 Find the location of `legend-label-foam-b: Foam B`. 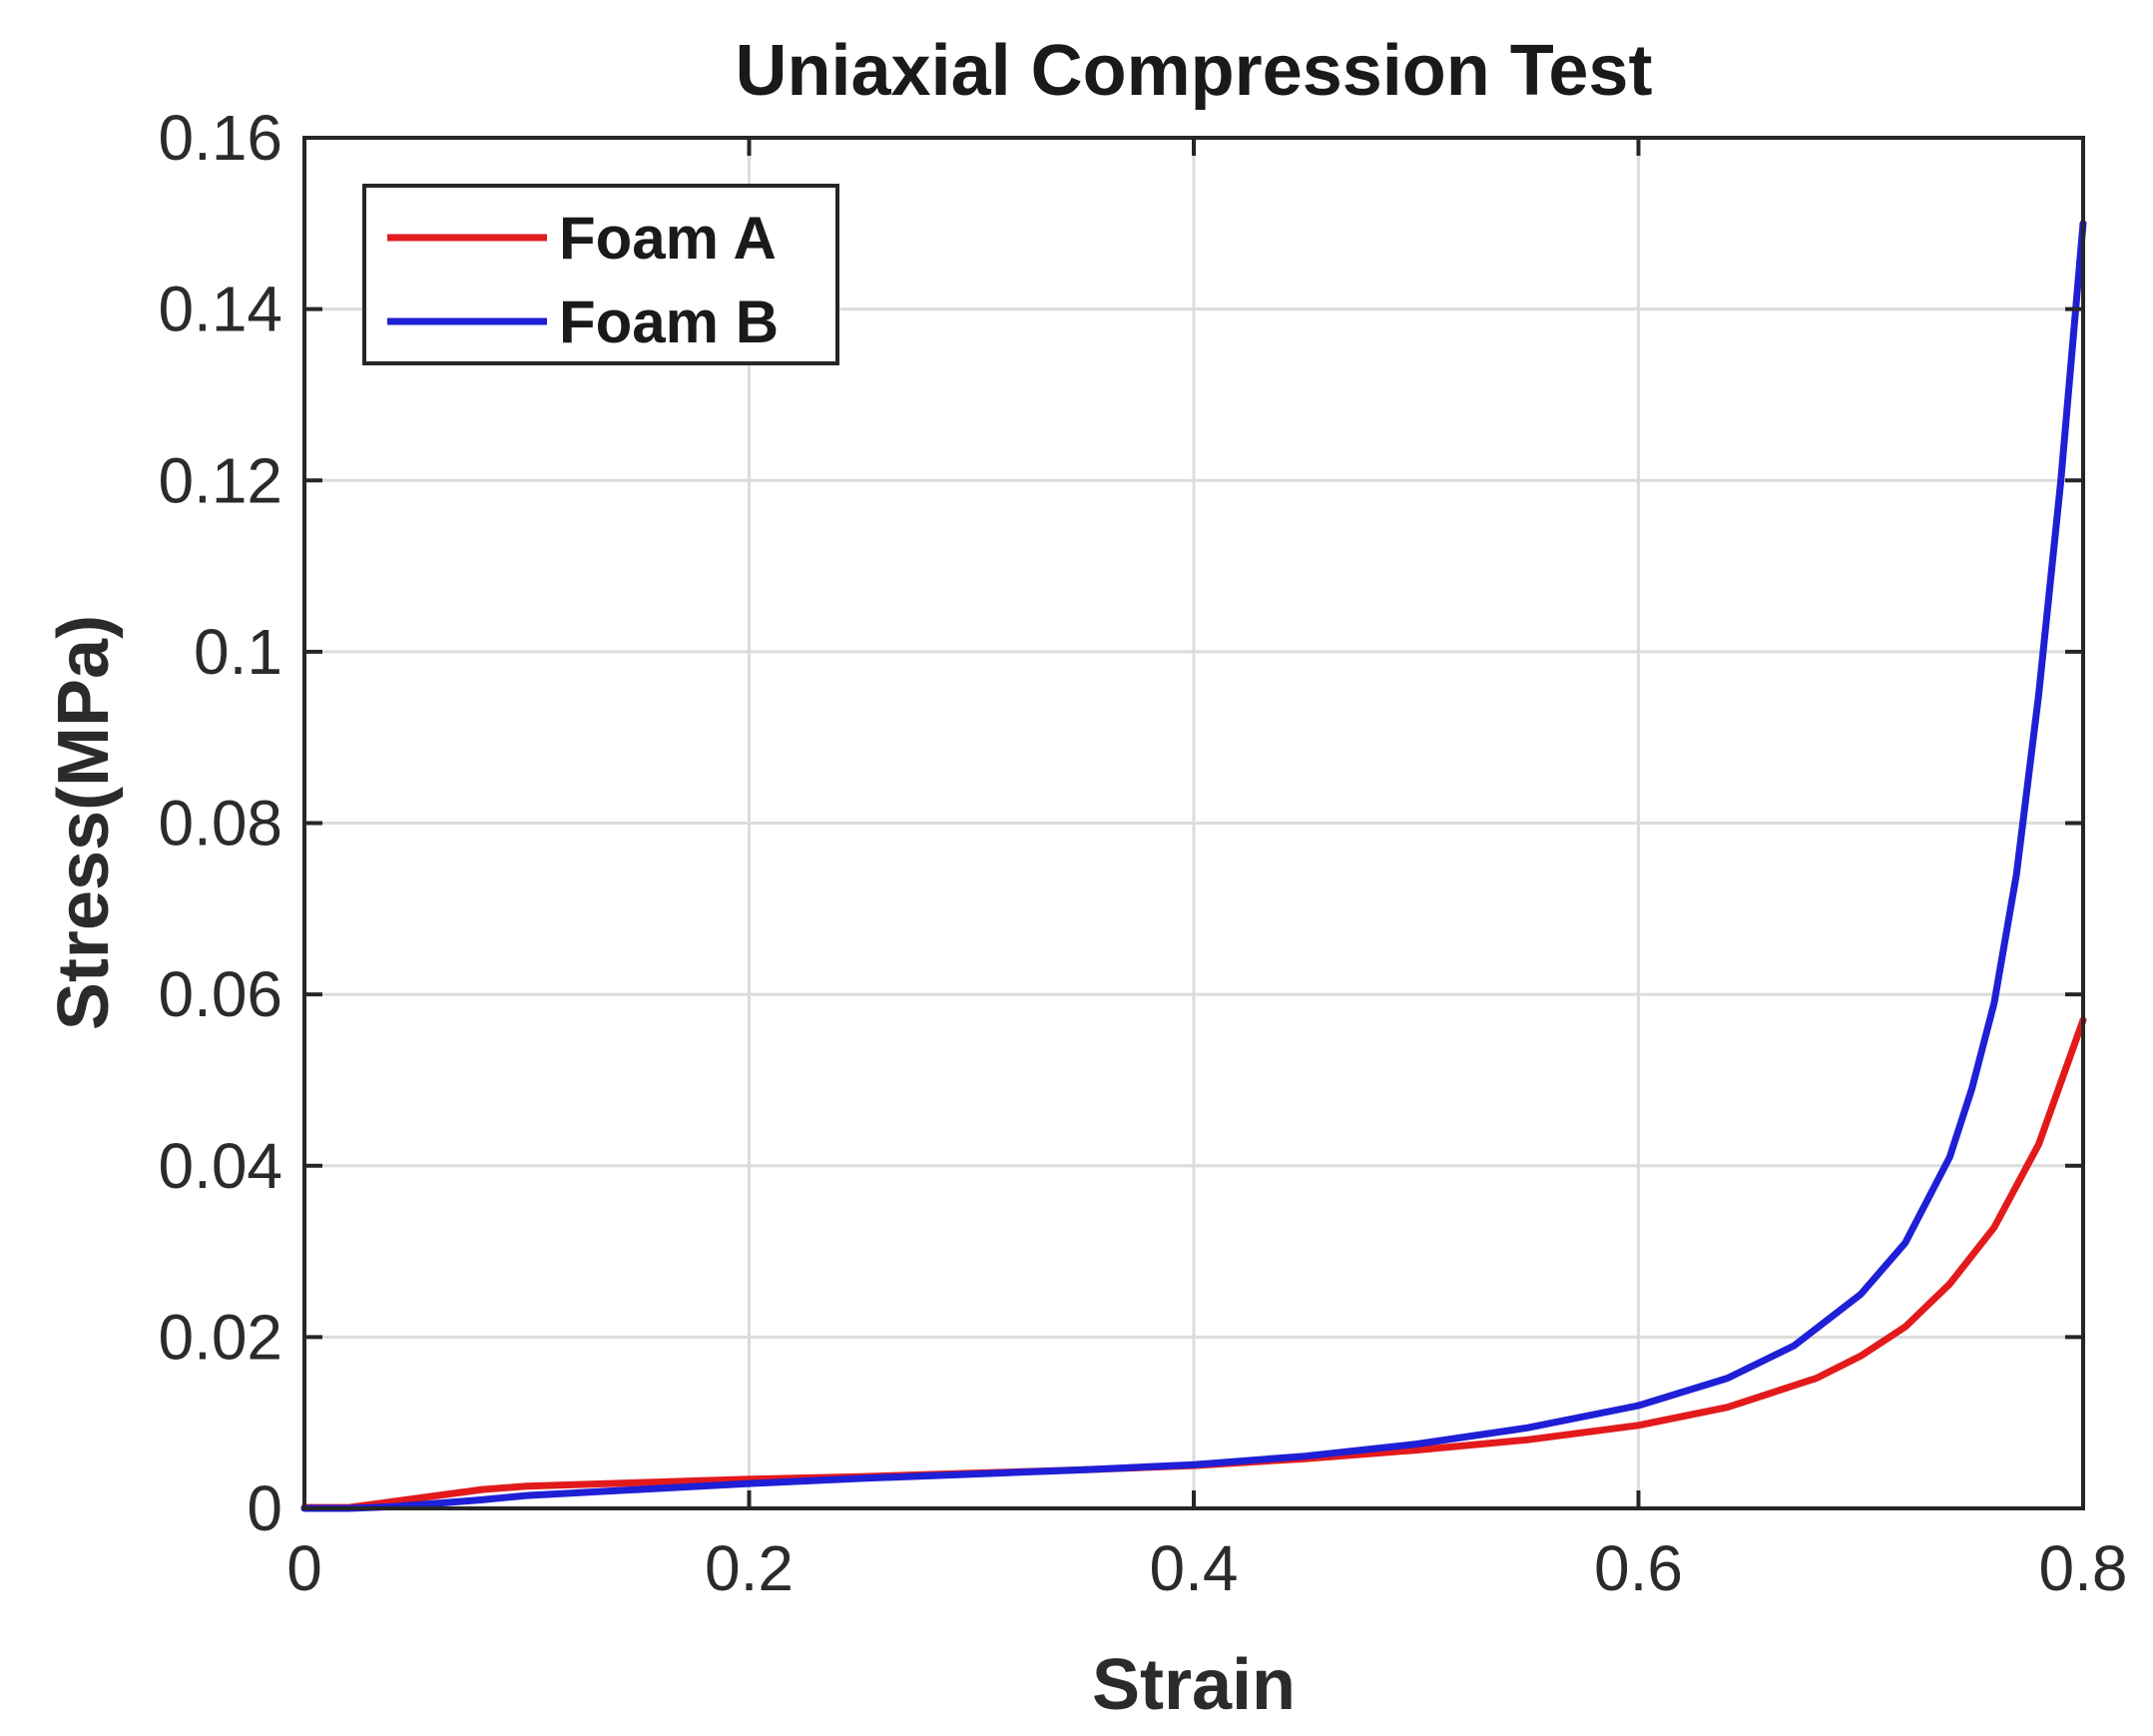

legend-label-foam-b: Foam B is located at coordinates (669, 322).